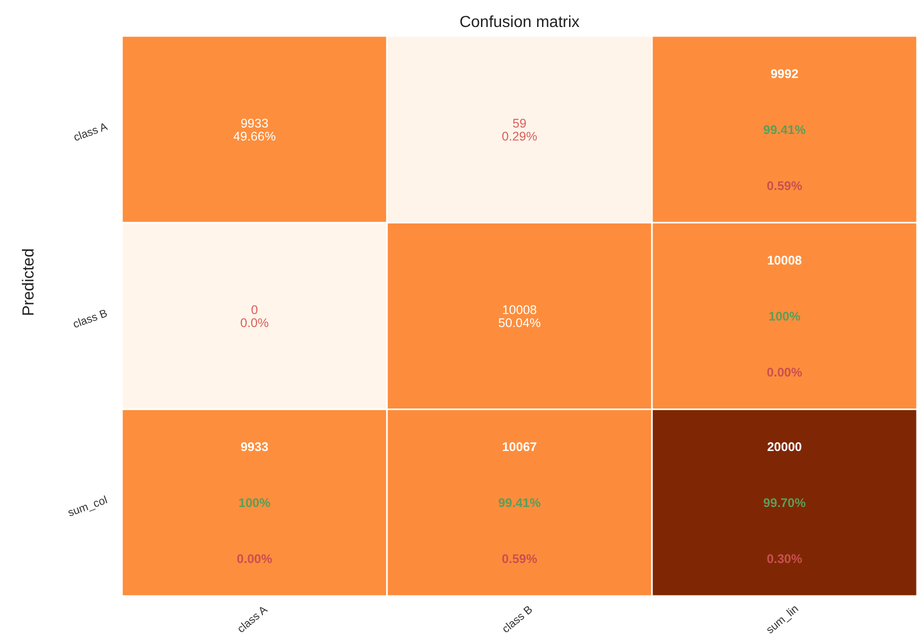 This screenshot has width=917, height=637. Describe the element at coordinates (519, 23) in the screenshot. I see `chart-title: Confusion matrix` at that location.